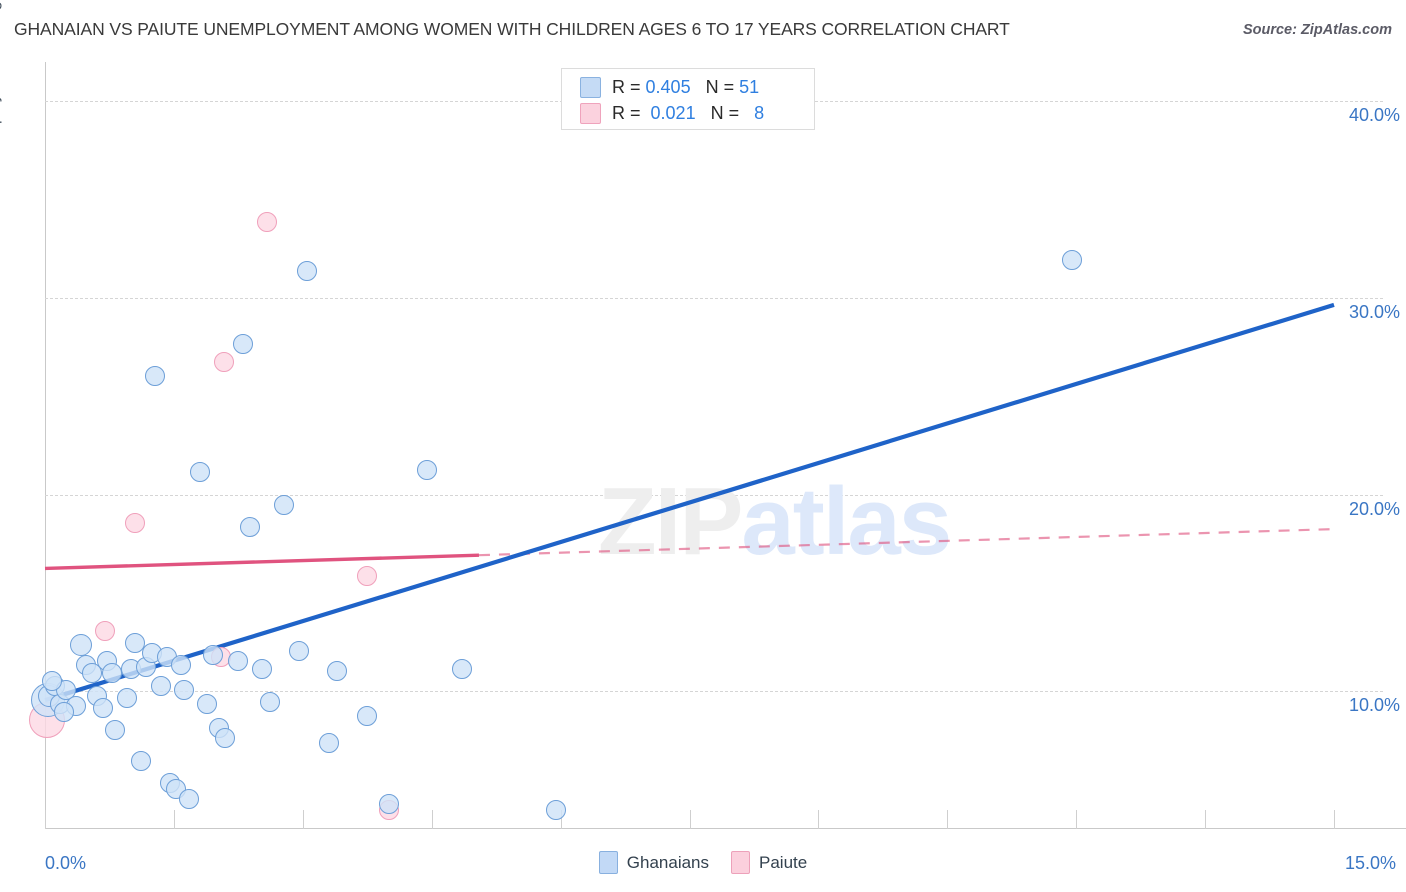 The width and height of the screenshot is (1406, 892). I want to click on gridline-10.0%, so click(714, 692).